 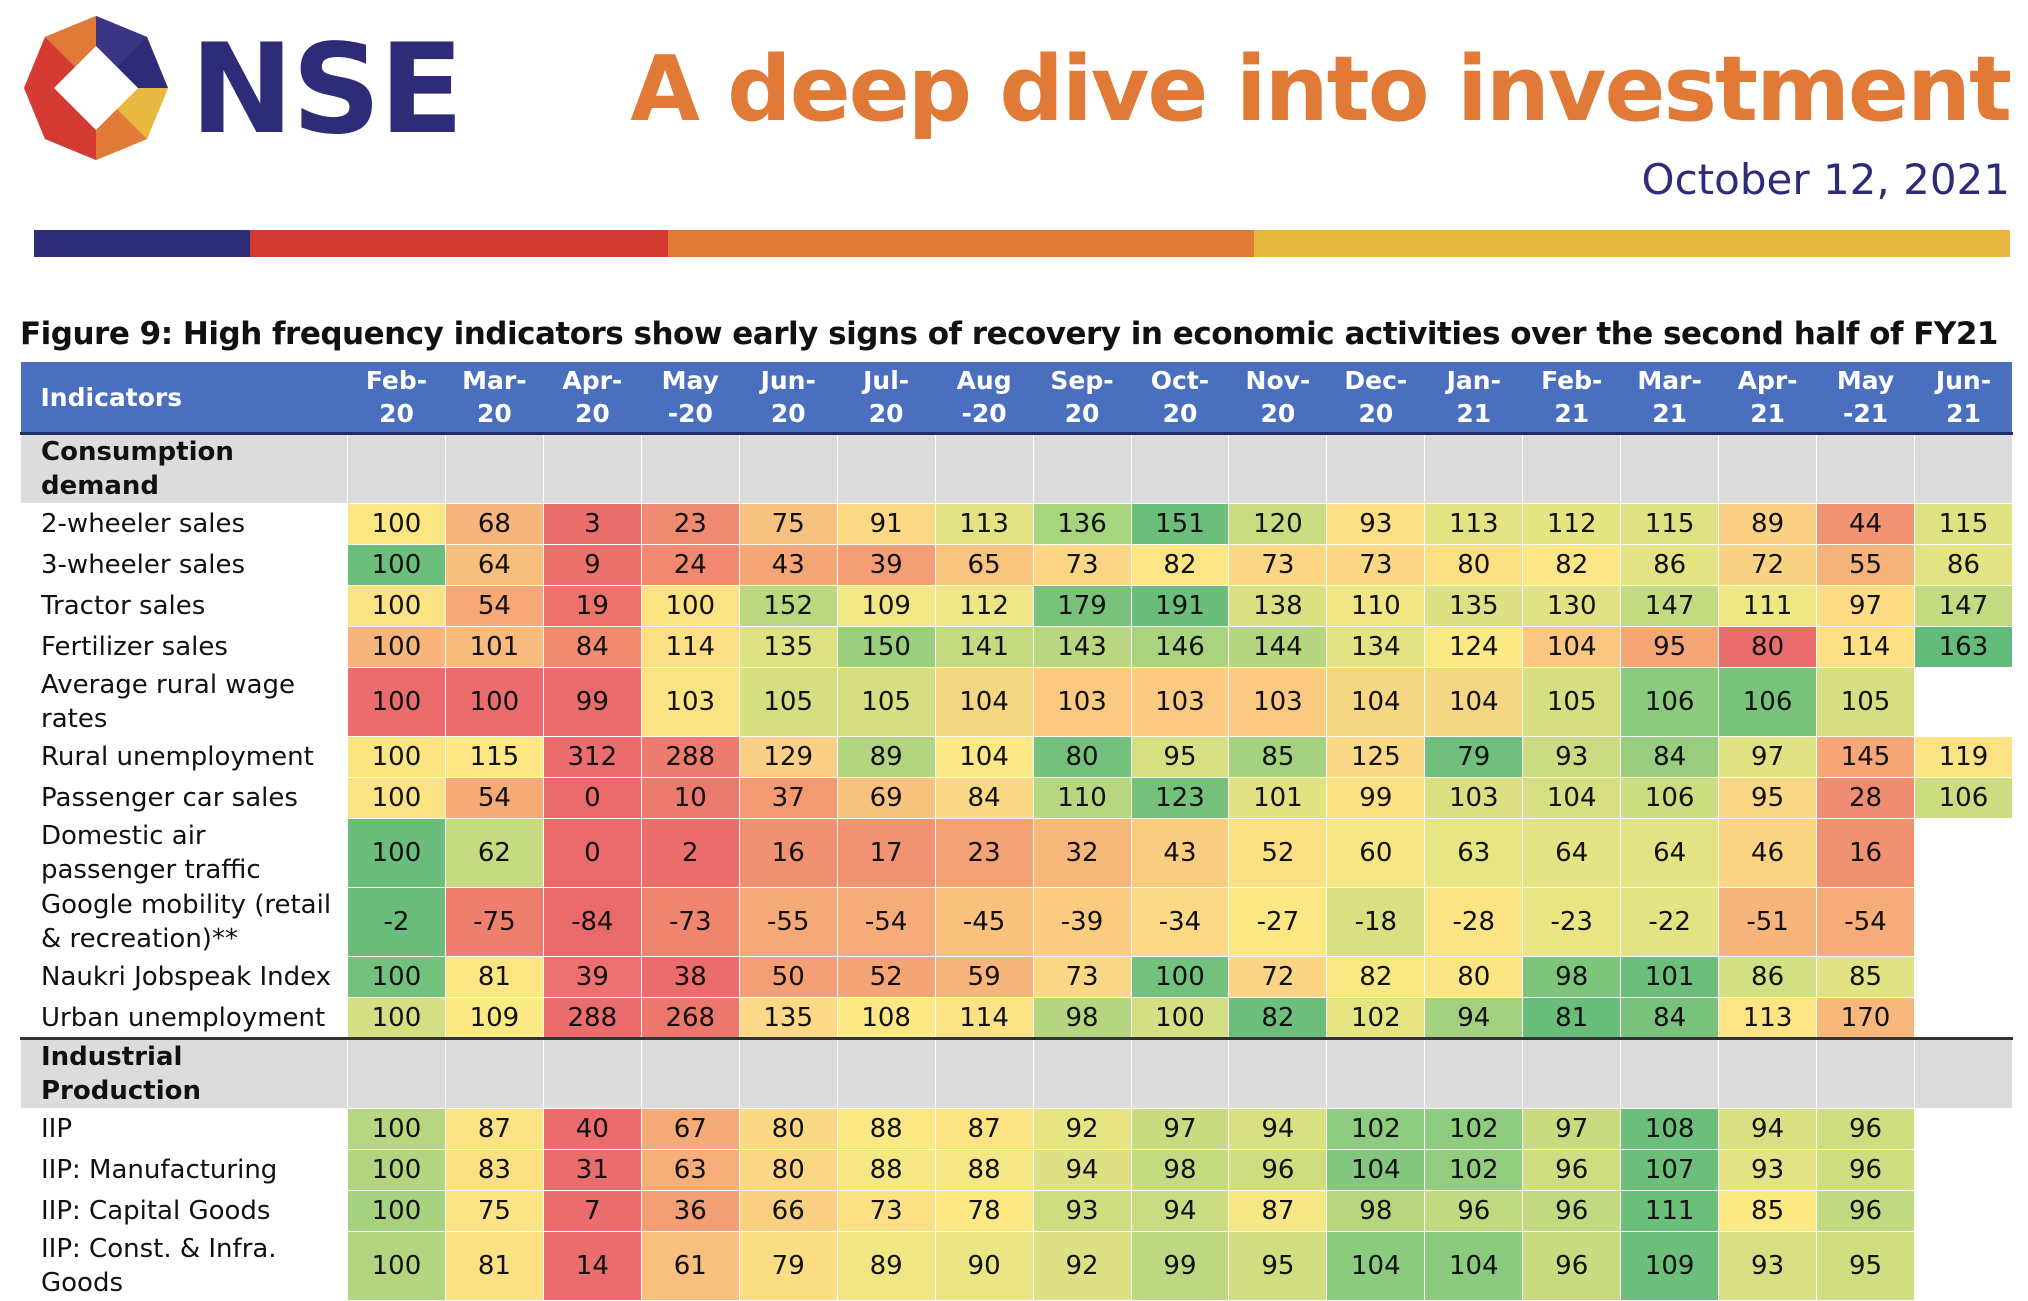 What do you see at coordinates (886, 565) in the screenshot?
I see `heatmap-cell: 39` at bounding box center [886, 565].